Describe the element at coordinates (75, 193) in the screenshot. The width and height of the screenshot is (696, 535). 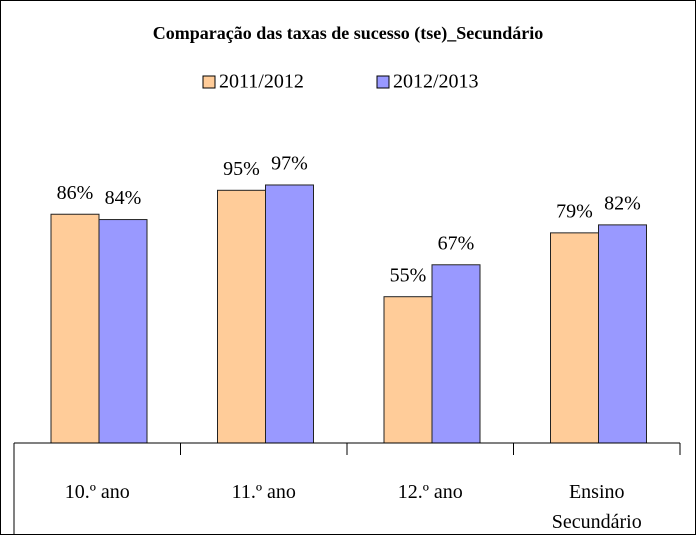
I see `data-label: 86%` at that location.